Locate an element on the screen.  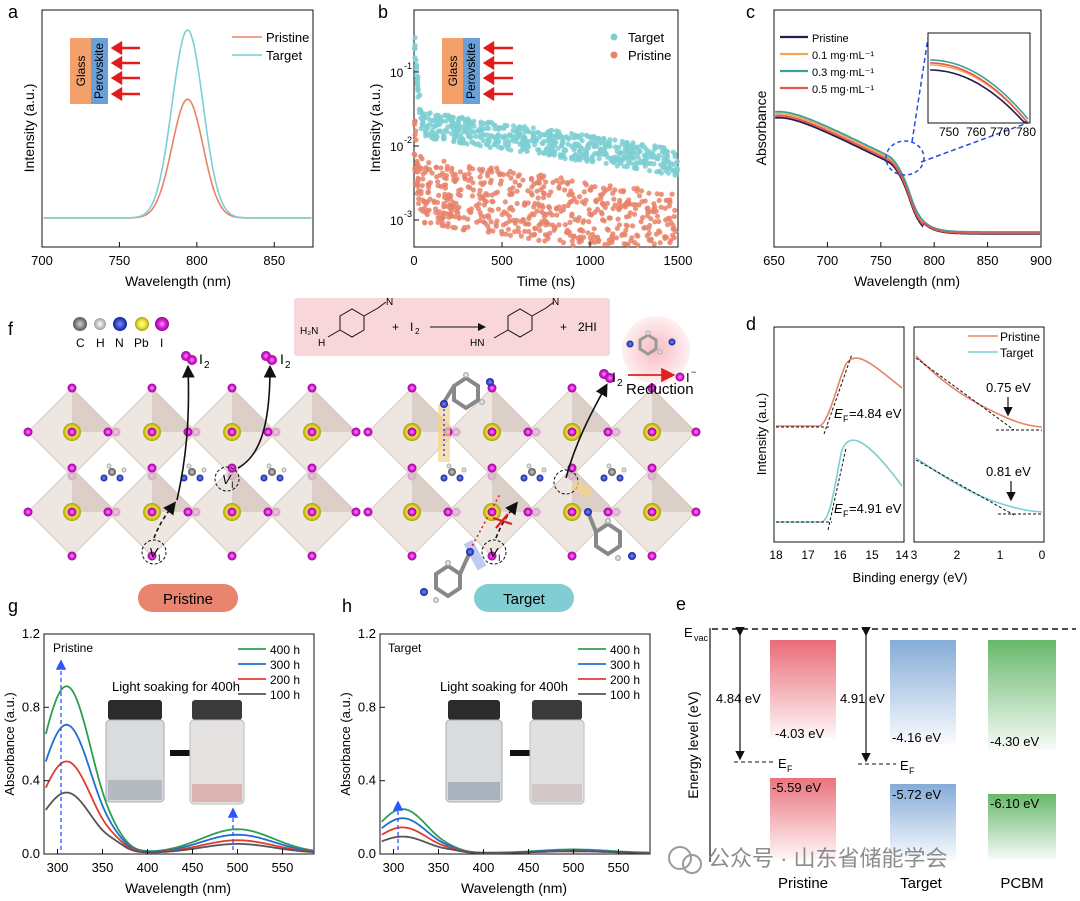
legend-item: 200 h is located at coordinates (285, 680).